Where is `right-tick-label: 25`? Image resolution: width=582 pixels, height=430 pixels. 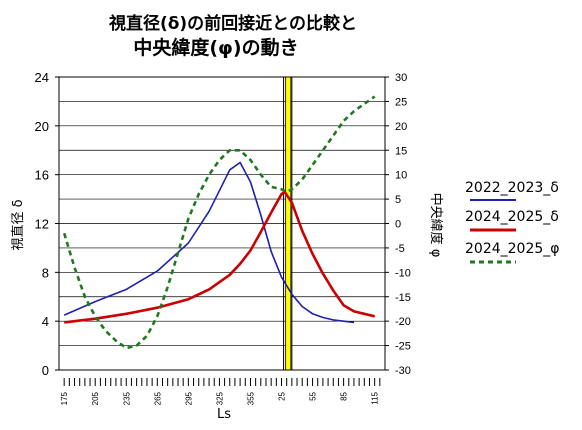
right-tick-label: 25 is located at coordinates (401, 102).